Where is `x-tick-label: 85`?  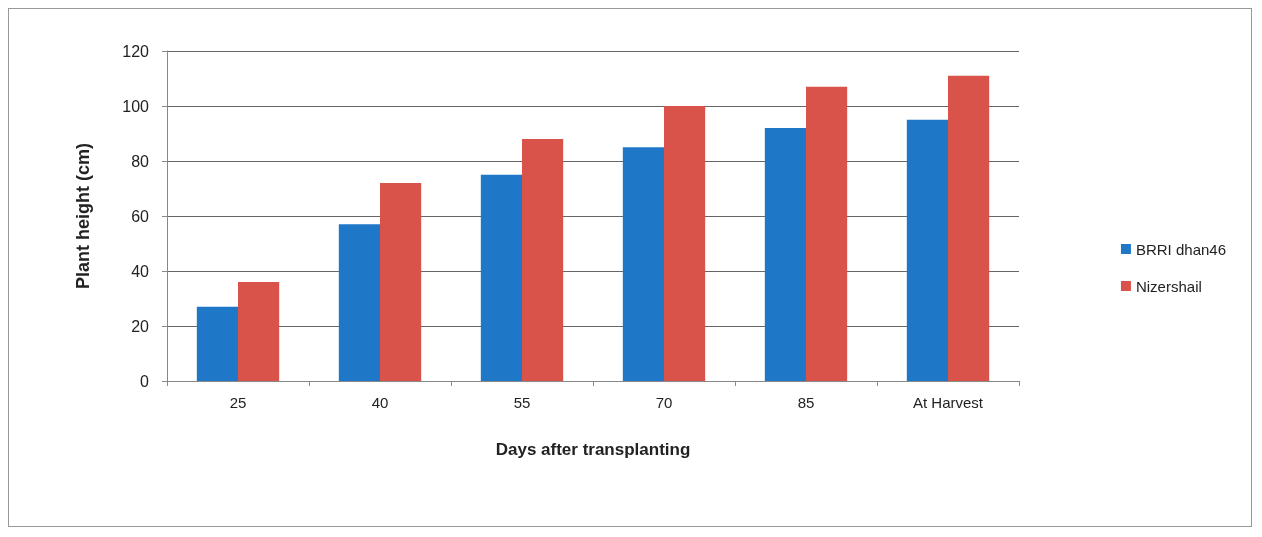 x-tick-label: 85 is located at coordinates (806, 402).